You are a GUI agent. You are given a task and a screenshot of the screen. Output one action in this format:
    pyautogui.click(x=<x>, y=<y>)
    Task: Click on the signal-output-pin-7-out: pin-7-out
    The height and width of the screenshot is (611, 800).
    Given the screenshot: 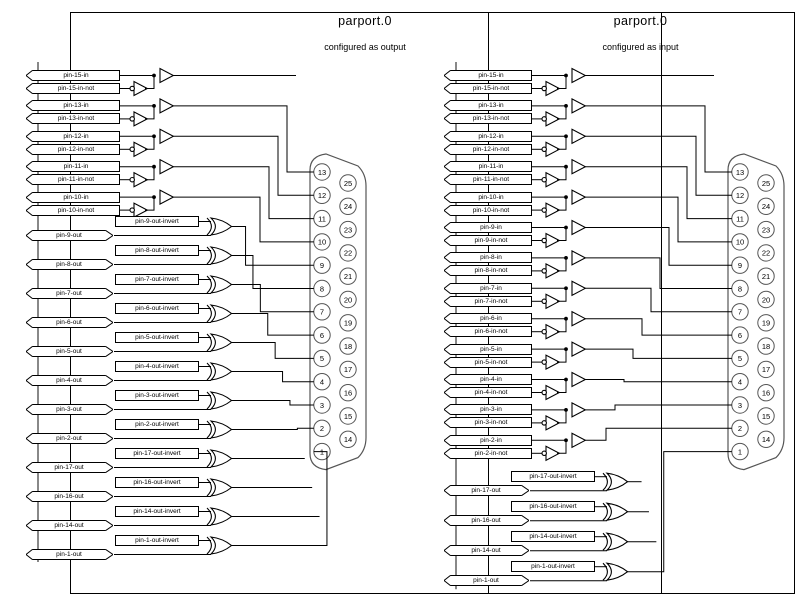 What is the action you would take?
    pyautogui.click(x=69, y=293)
    